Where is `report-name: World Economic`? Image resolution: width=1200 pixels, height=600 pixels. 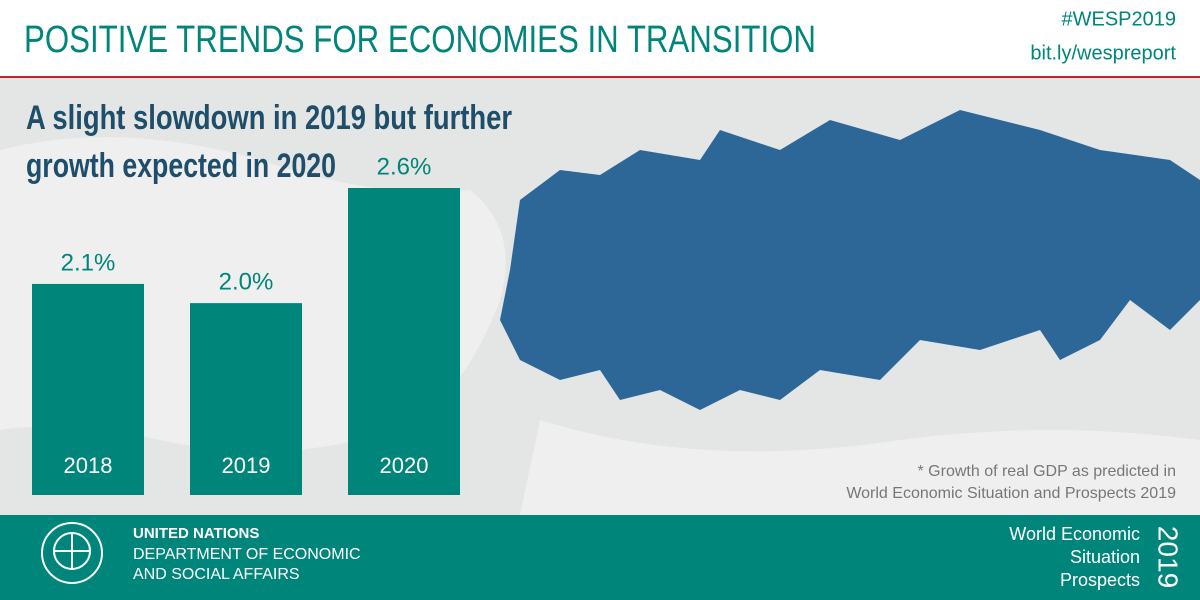 report-name: World Economic is located at coordinates (1074, 534).